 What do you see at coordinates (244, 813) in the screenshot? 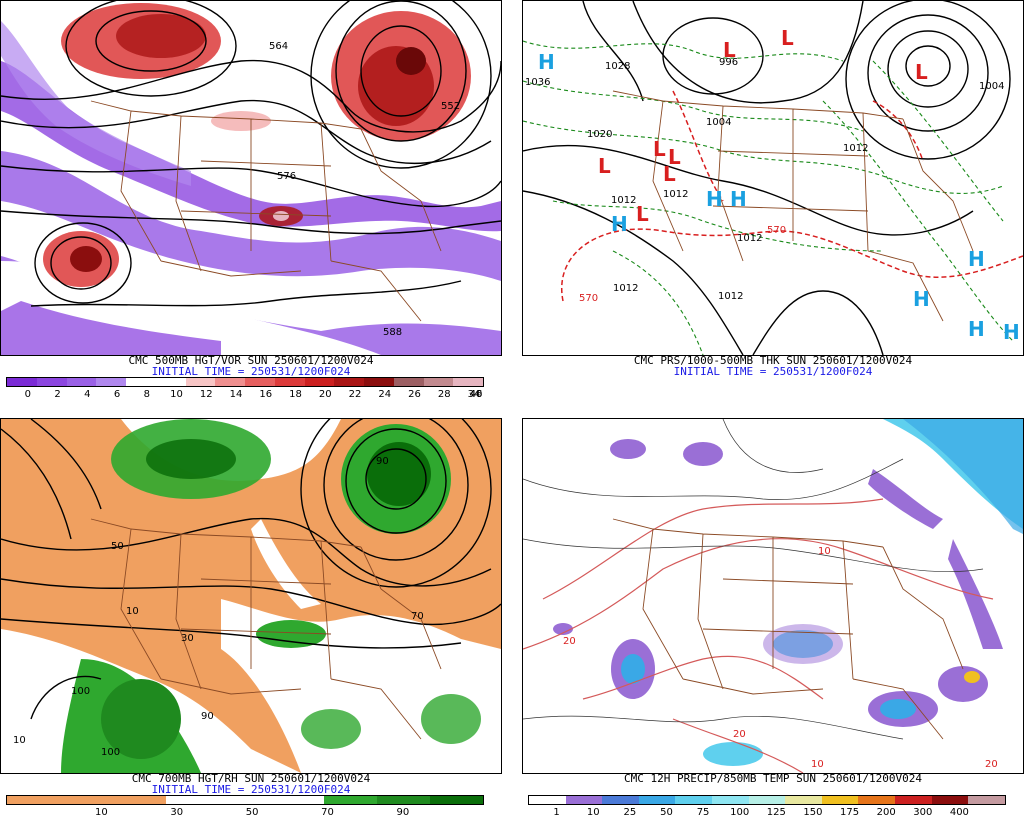
I see `humidity-colorbar-ticks: 10 30 50 70 90` at bounding box center [244, 813].